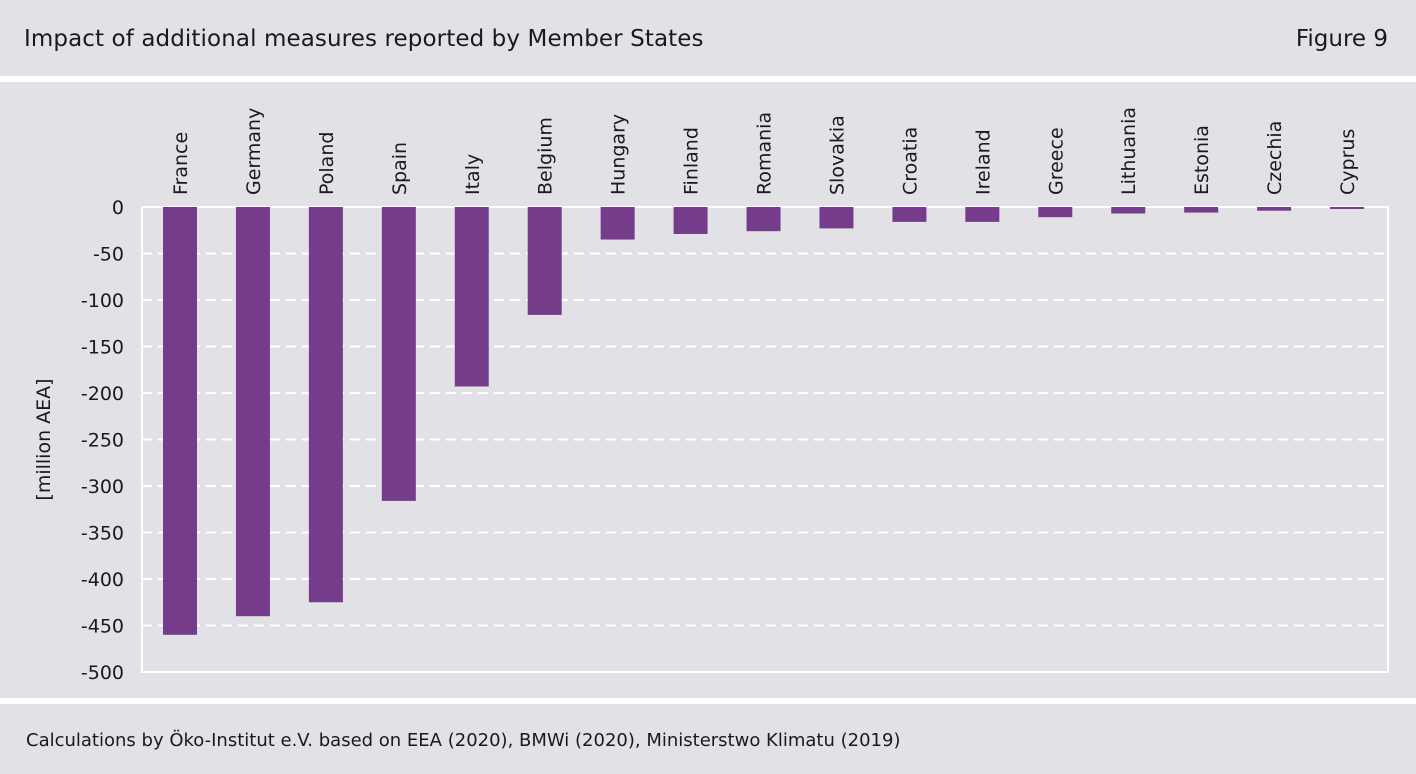 Image resolution: width=1416 pixels, height=774 pixels. I want to click on bar-estonia, so click(1201, 210).